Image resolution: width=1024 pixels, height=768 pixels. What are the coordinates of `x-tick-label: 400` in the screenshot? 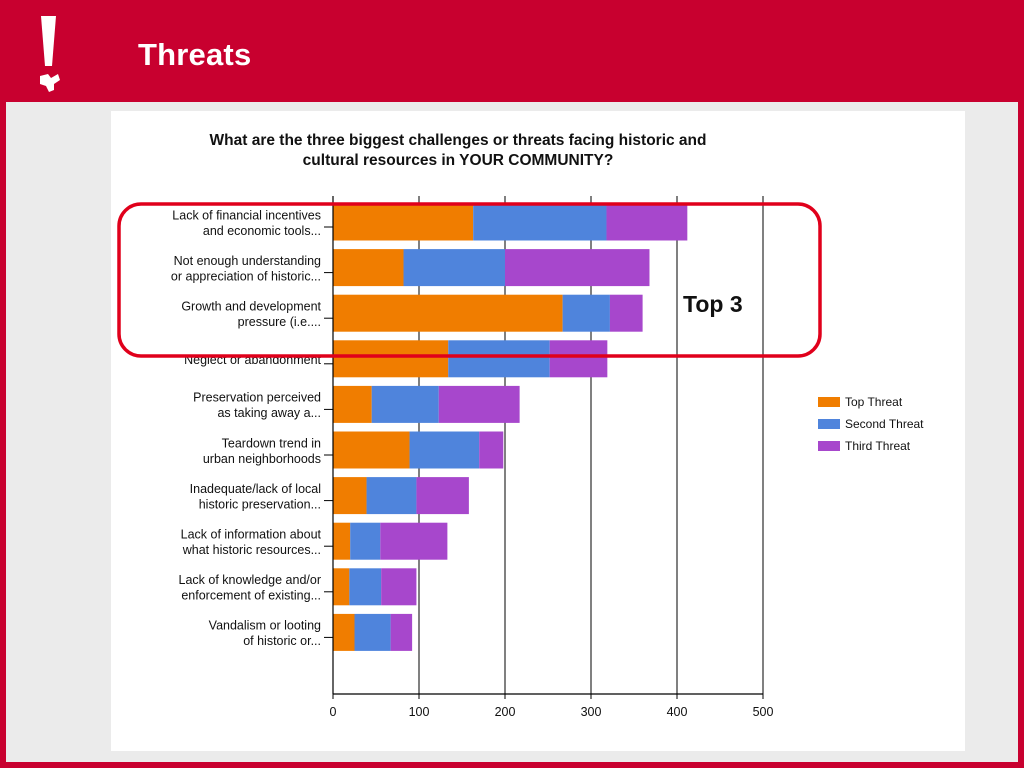 It's located at (677, 712).